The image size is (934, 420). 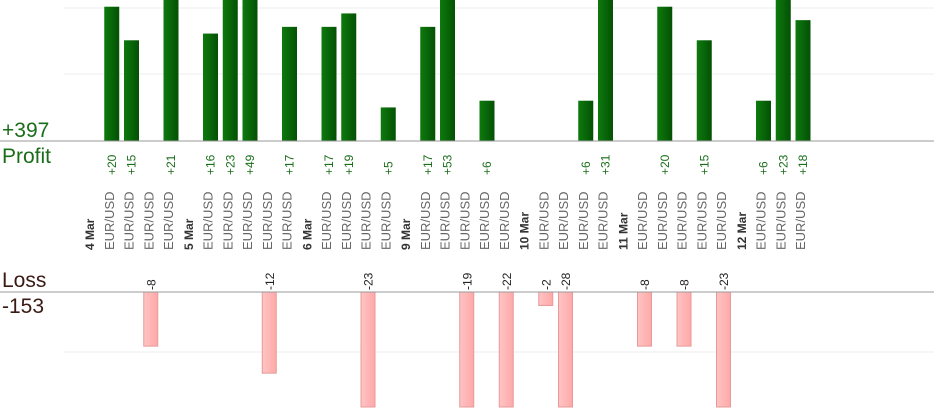 I want to click on loss-label: Loss, so click(x=24, y=280).